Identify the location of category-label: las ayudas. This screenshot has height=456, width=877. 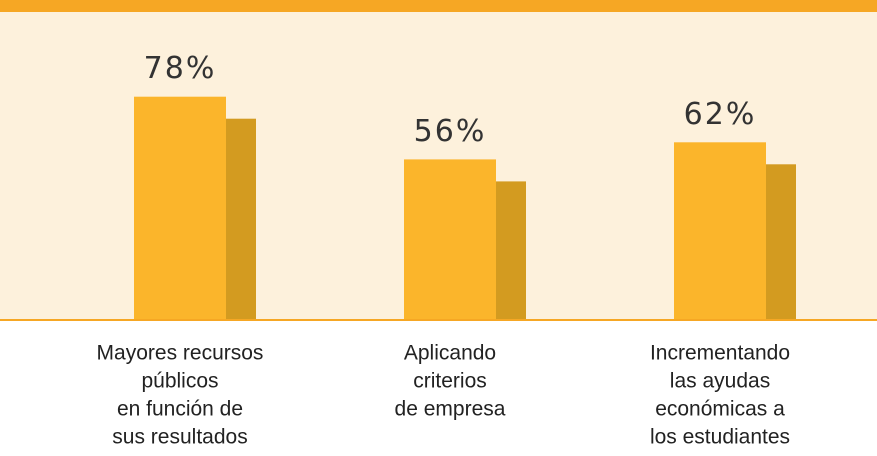
(720, 381).